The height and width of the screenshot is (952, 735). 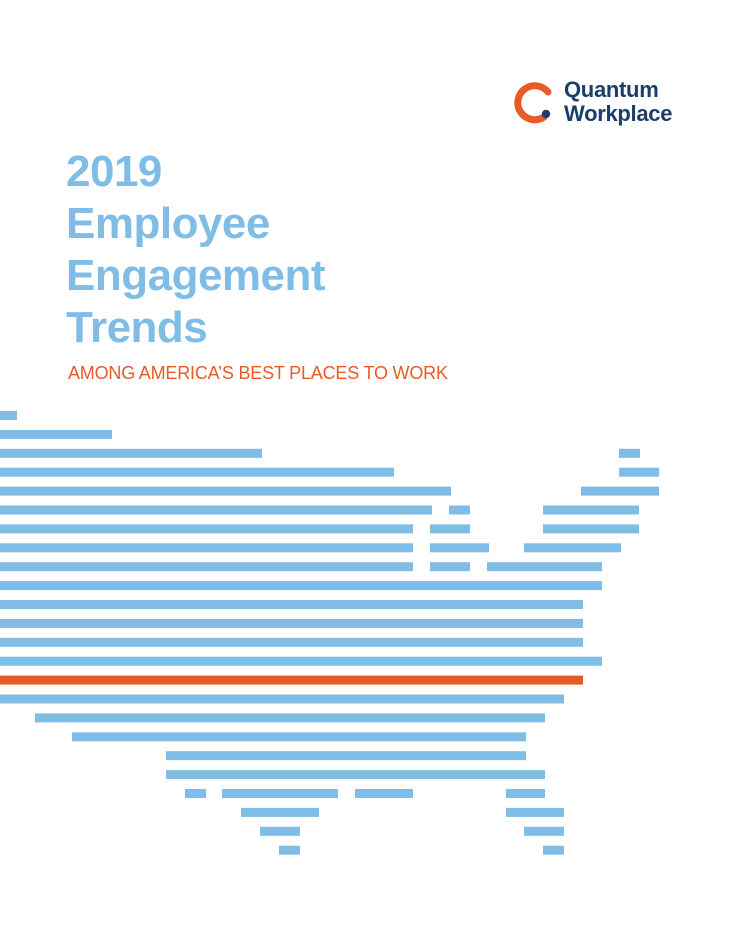 What do you see at coordinates (137, 327) in the screenshot?
I see `title-line-4: Trends` at bounding box center [137, 327].